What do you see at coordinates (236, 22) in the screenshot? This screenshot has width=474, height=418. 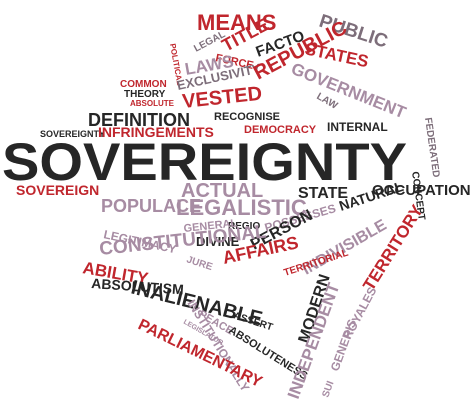 I see `word-means: MEANS` at bounding box center [236, 22].